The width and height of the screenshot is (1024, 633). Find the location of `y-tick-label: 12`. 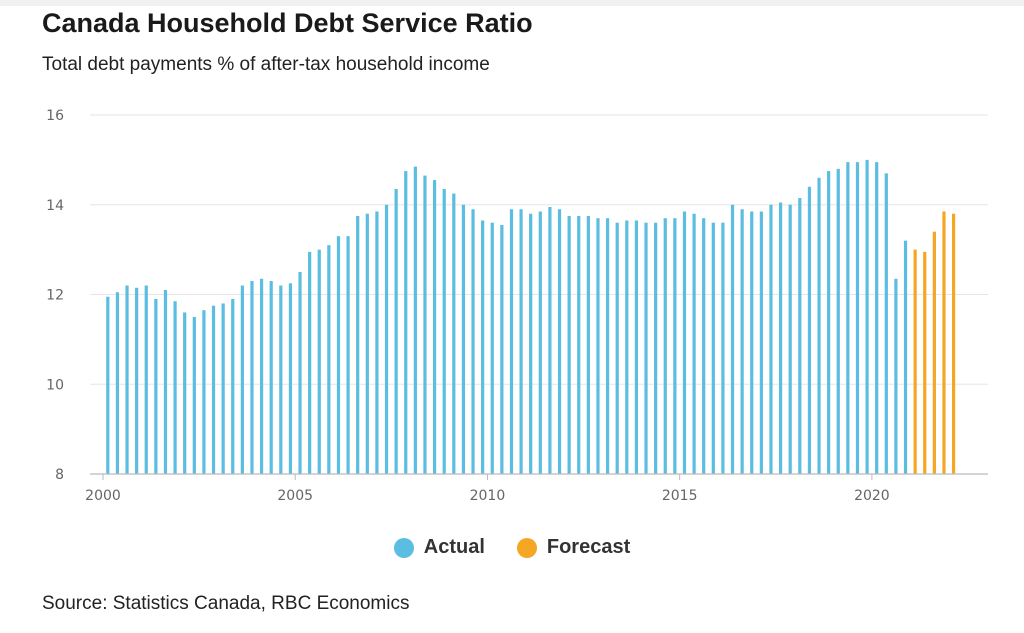

y-tick-label: 12 is located at coordinates (55, 296).